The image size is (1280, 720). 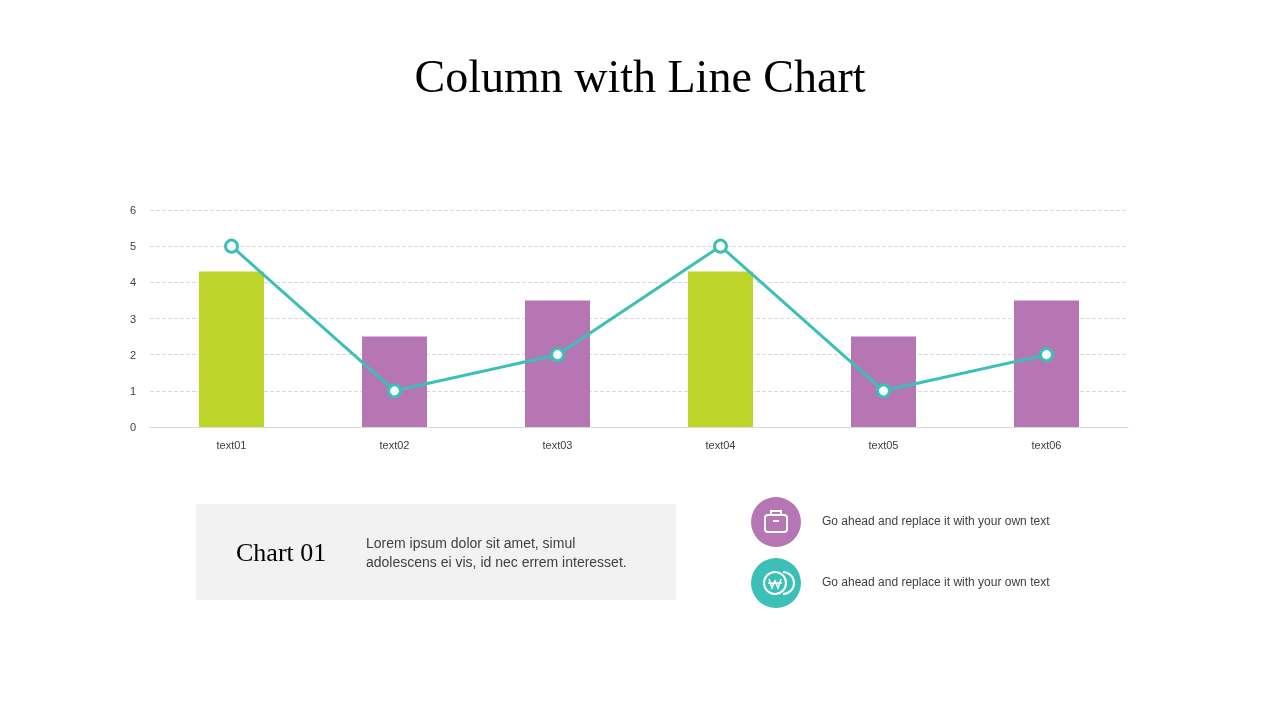 I want to click on x-tick-label: text02, so click(x=394, y=444).